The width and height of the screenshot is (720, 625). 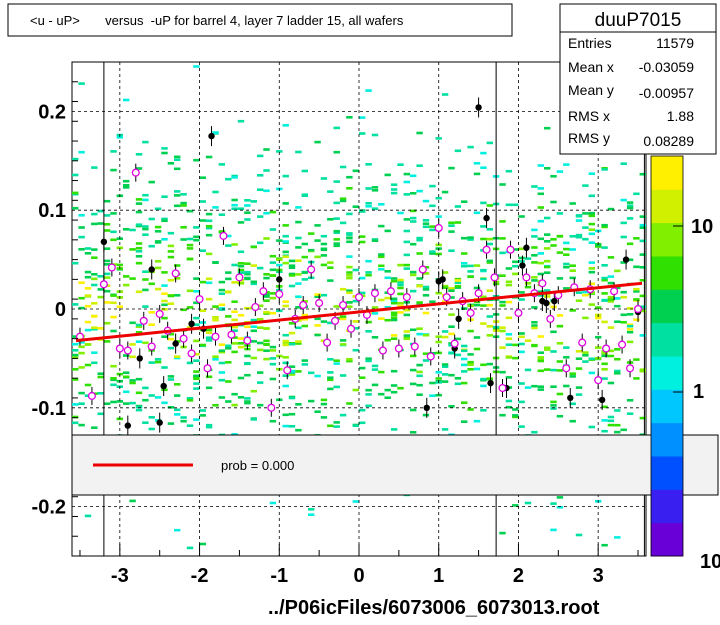 What do you see at coordinates (590, 43) in the screenshot?
I see `stats-label-entries: Entries` at bounding box center [590, 43].